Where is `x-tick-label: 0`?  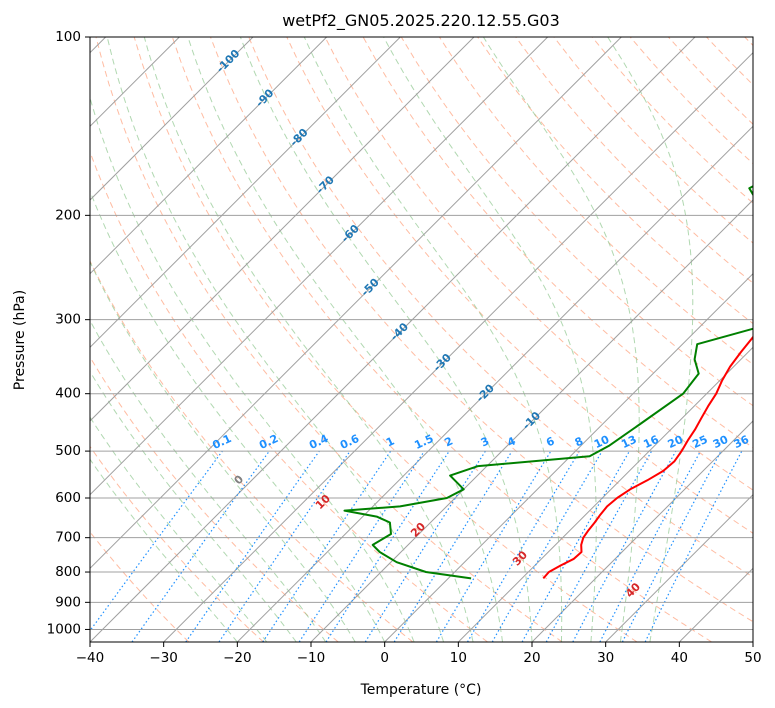
x-tick-label: 0 is located at coordinates (384, 658).